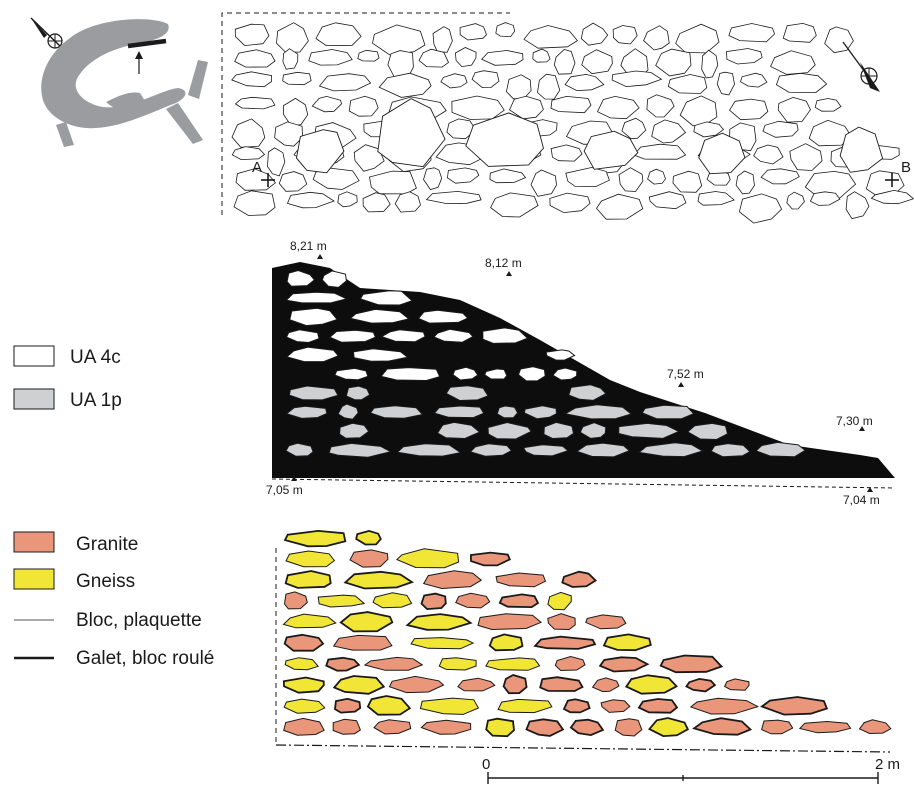  What do you see at coordinates (503, 263) in the screenshot?
I see `elevation-label: 8,12 m` at bounding box center [503, 263].